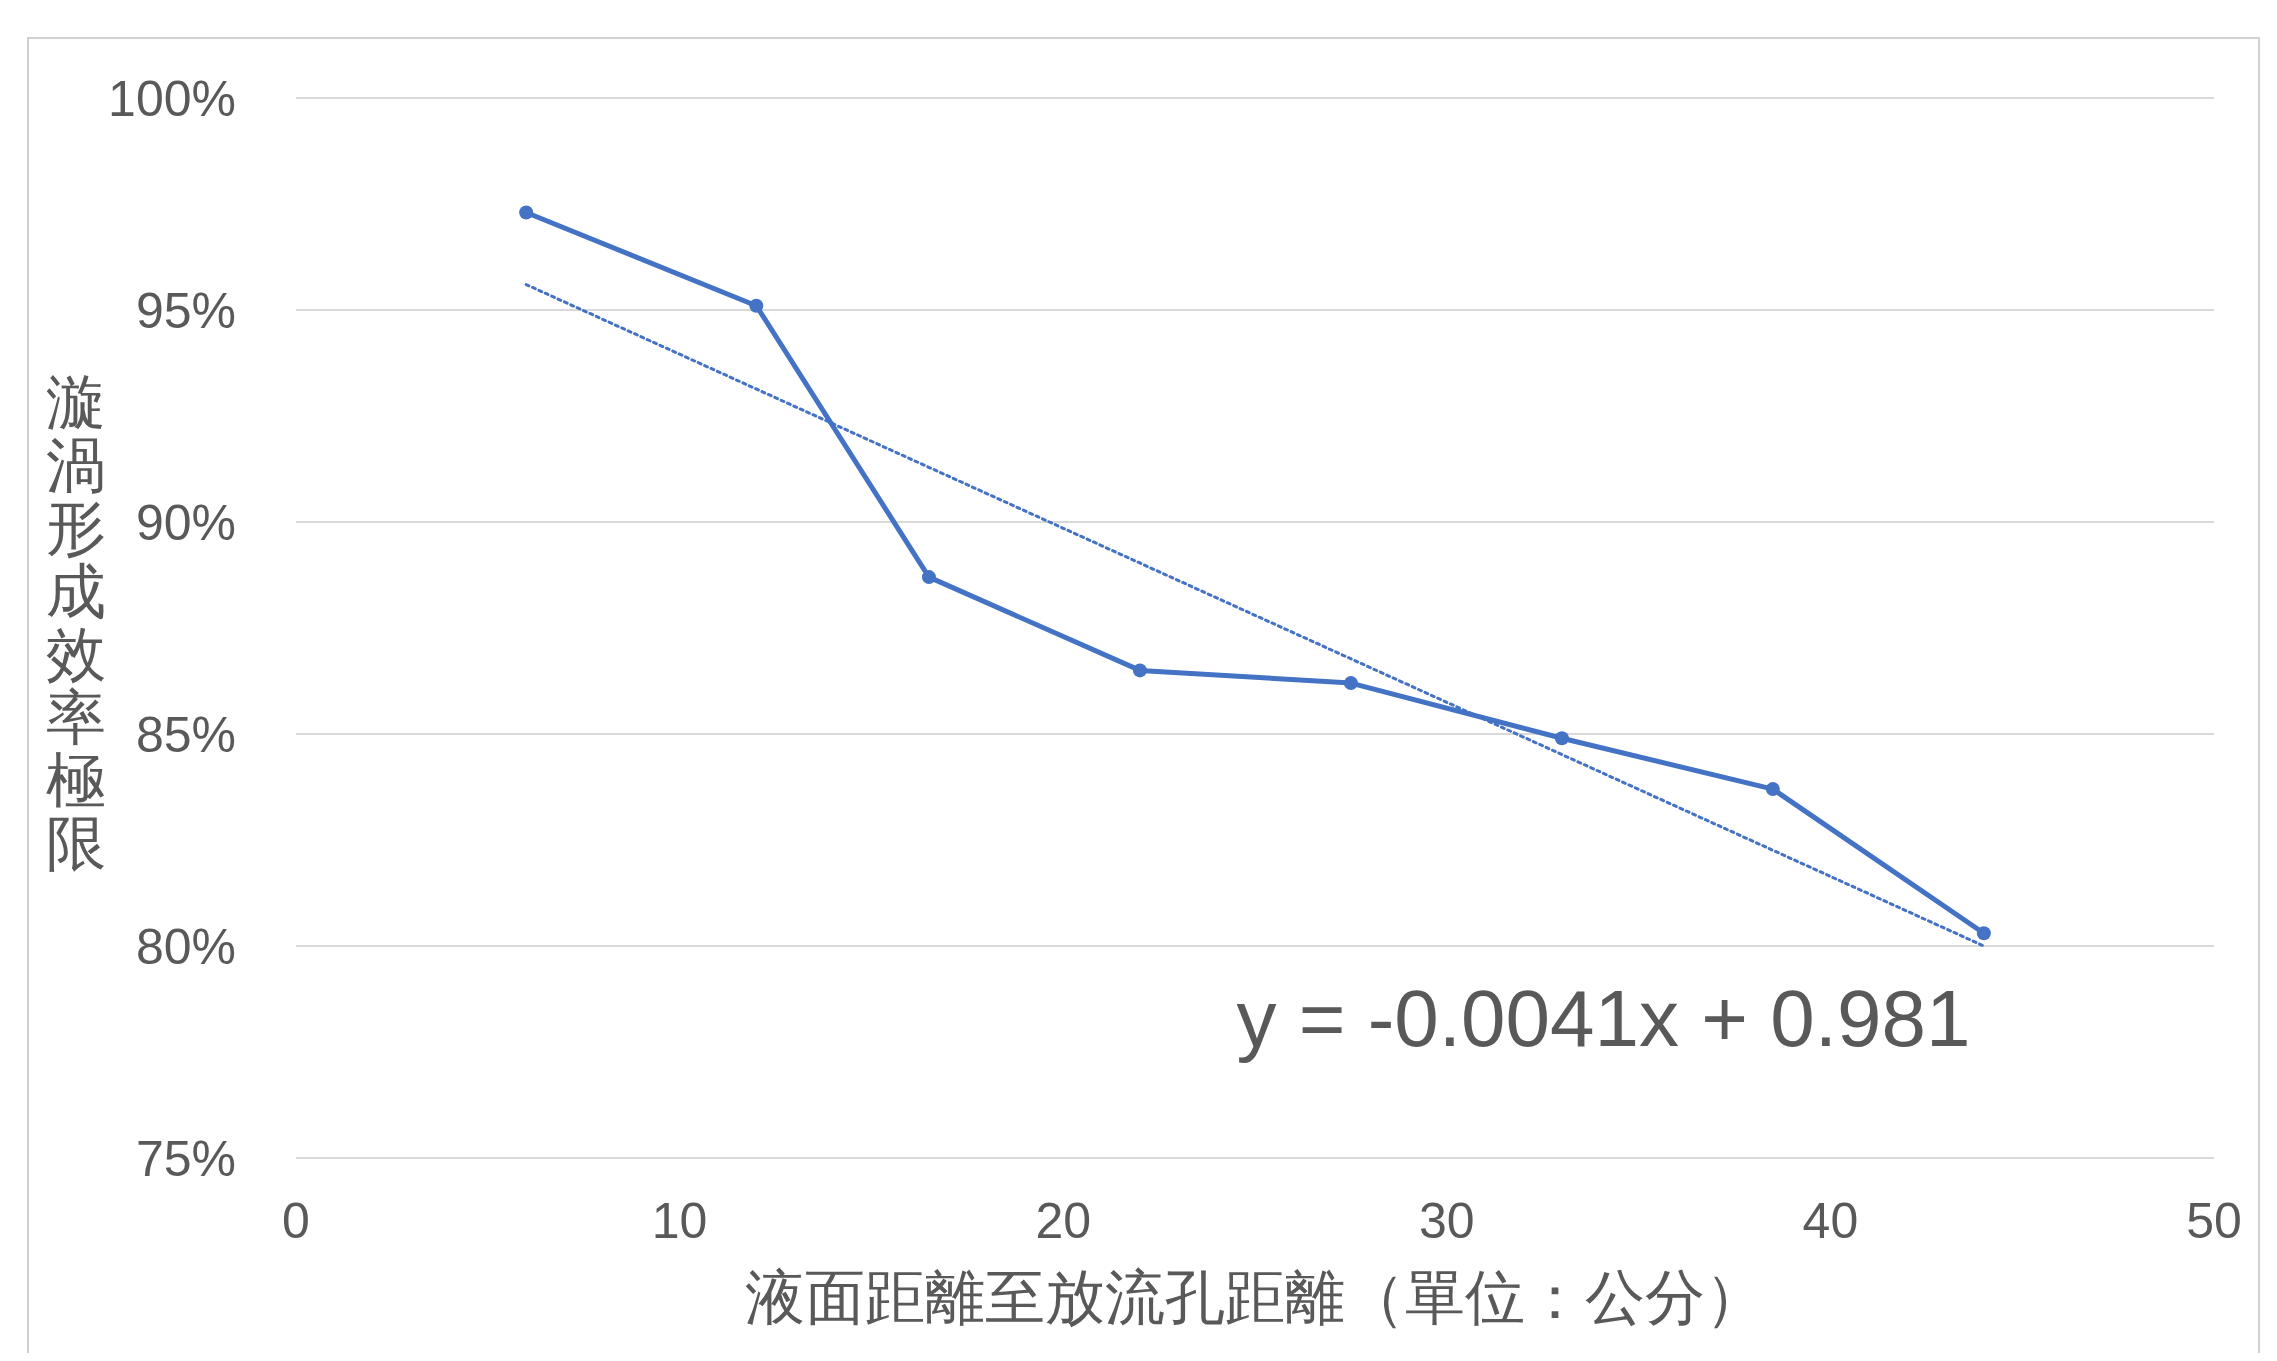  Describe the element at coordinates (76, 622) in the screenshot. I see `y-axis-title: 漩渦形成效率極限` at that location.